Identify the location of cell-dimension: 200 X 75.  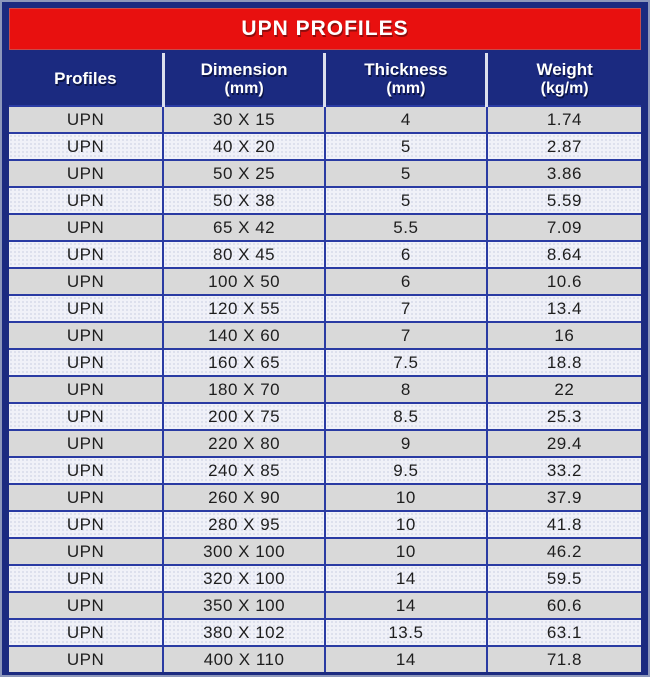
(243, 416).